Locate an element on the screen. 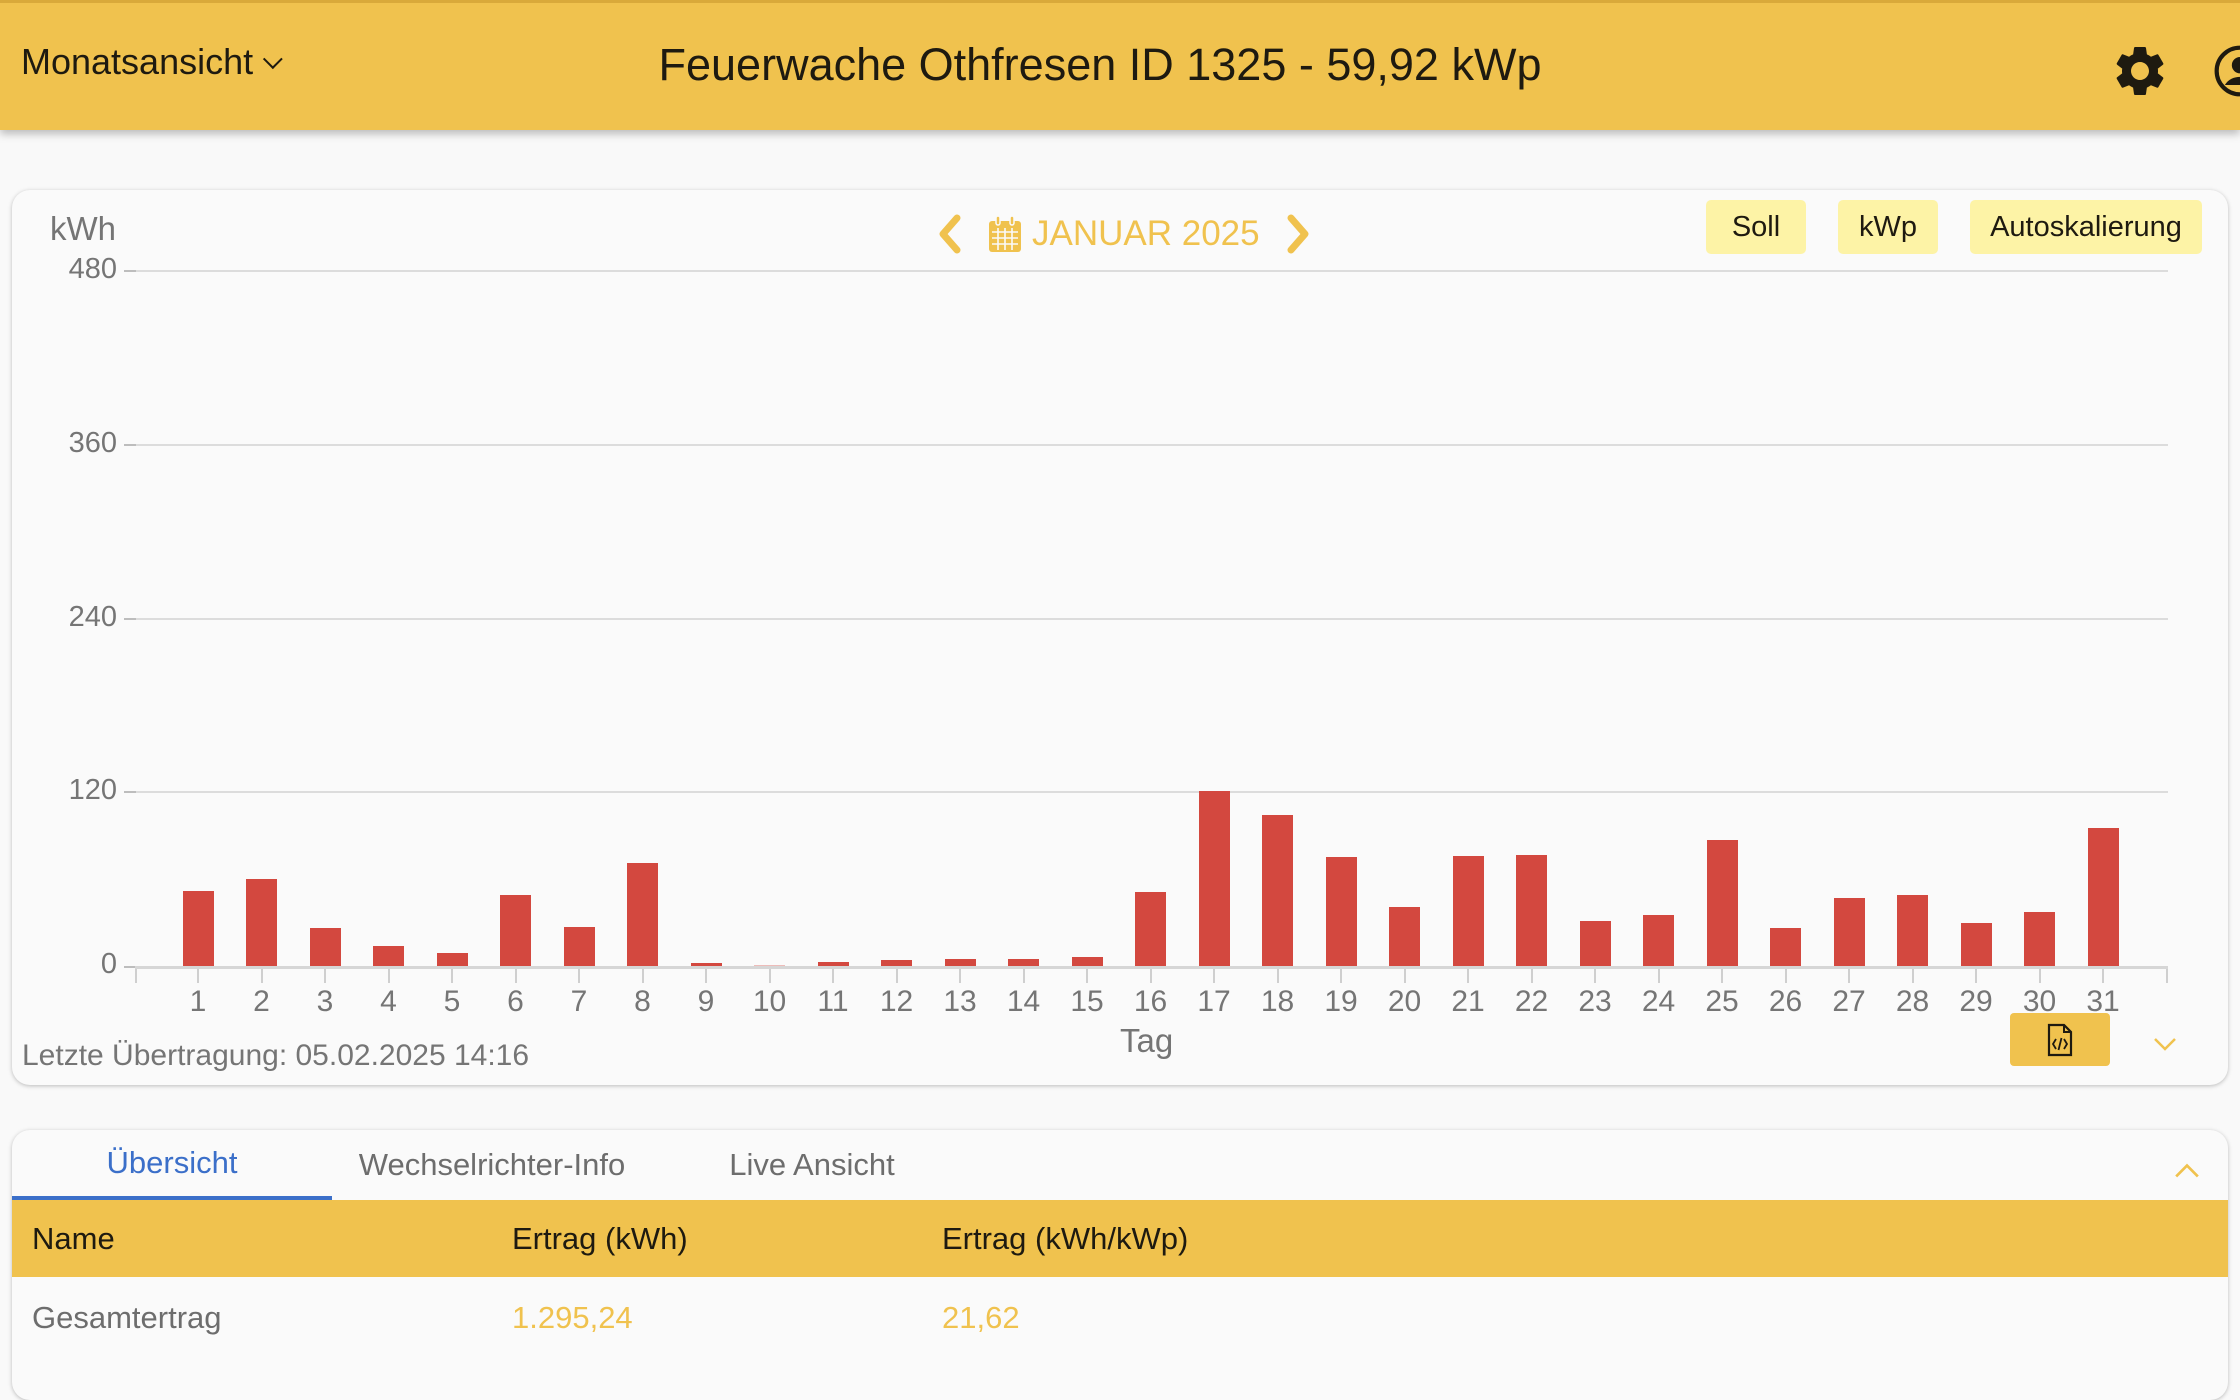 The image size is (2240, 1400). kwp-button: kWp is located at coordinates (1888, 227).